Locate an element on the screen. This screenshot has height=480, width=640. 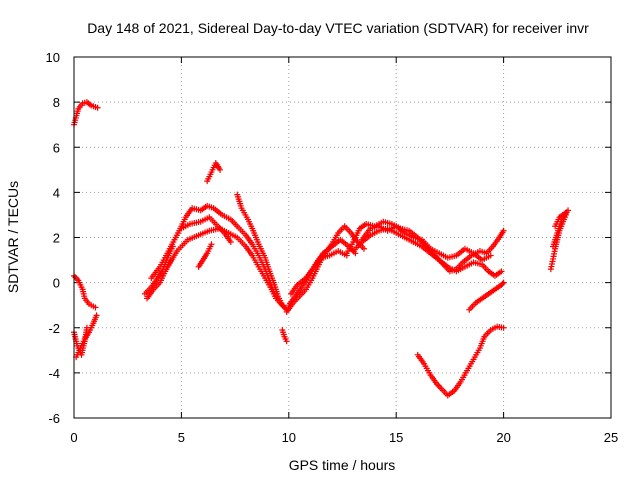
x-tick-label: 20 is located at coordinates (503, 437).